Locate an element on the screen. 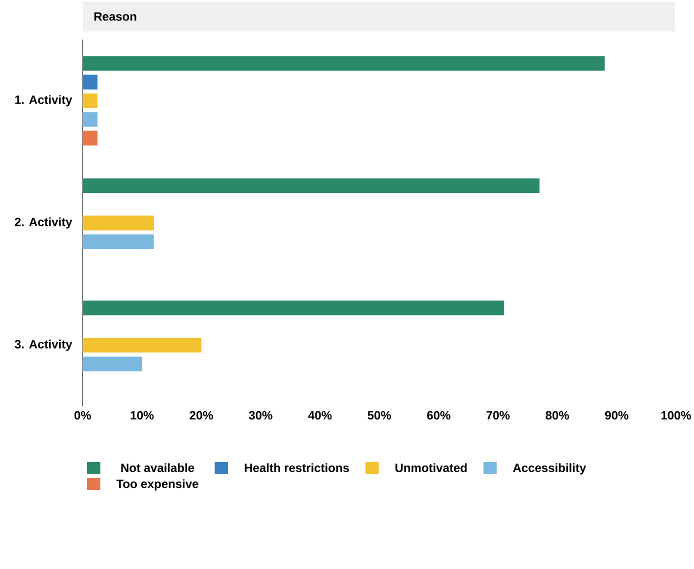  legend-label: Unmotivated is located at coordinates (431, 467).